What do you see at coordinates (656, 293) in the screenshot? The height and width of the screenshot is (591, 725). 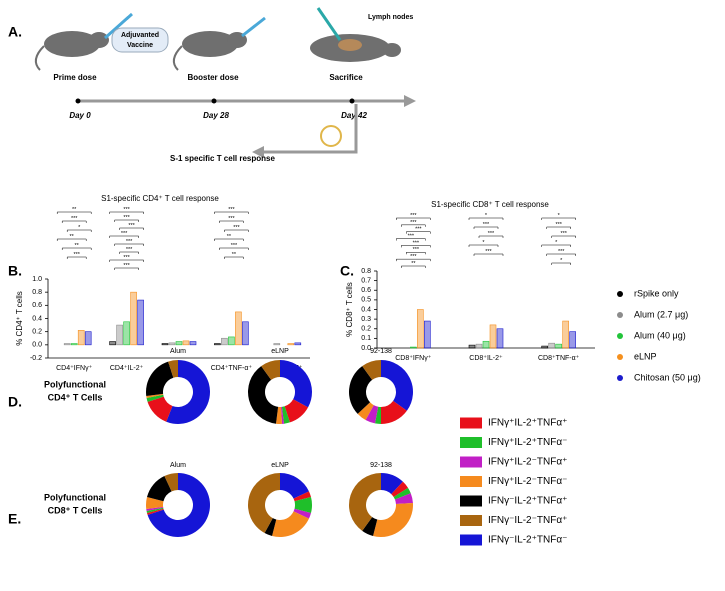 I see `legend-label: rSpike only` at bounding box center [656, 293].